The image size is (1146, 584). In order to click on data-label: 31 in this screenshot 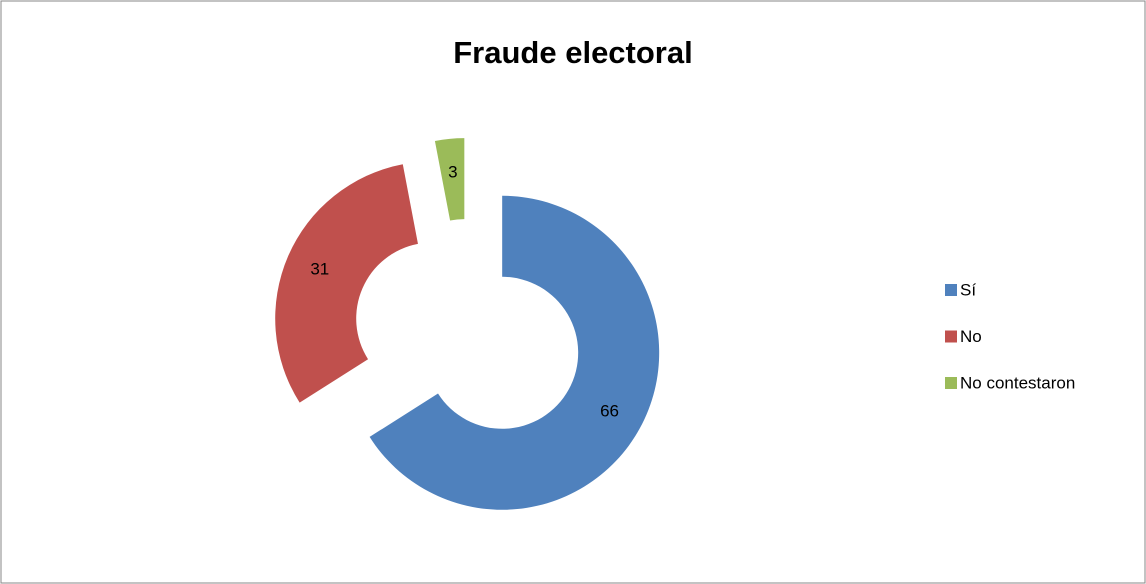, I will do `click(319, 268)`.